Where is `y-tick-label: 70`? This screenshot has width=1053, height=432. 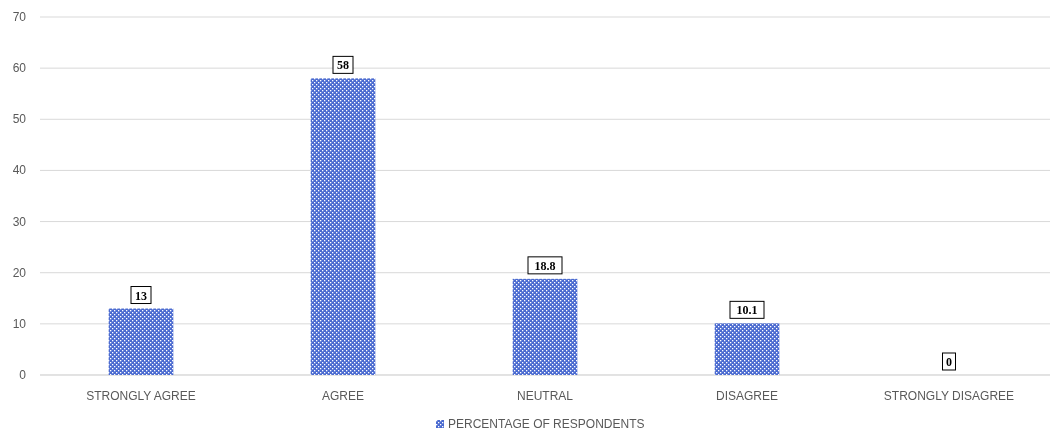
y-tick-label: 70 is located at coordinates (19, 17).